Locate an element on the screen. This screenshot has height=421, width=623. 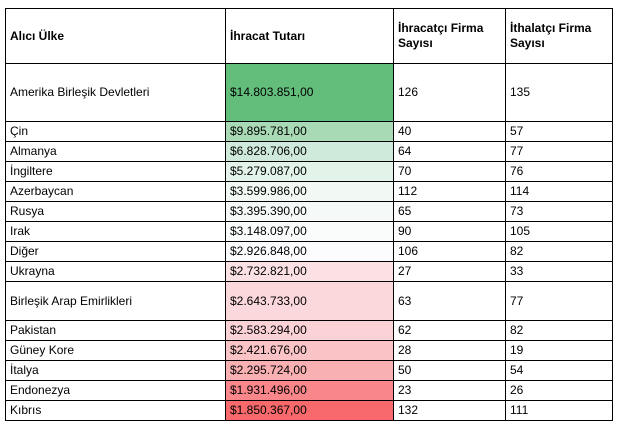
count-cell: 114 is located at coordinates (559, 191).